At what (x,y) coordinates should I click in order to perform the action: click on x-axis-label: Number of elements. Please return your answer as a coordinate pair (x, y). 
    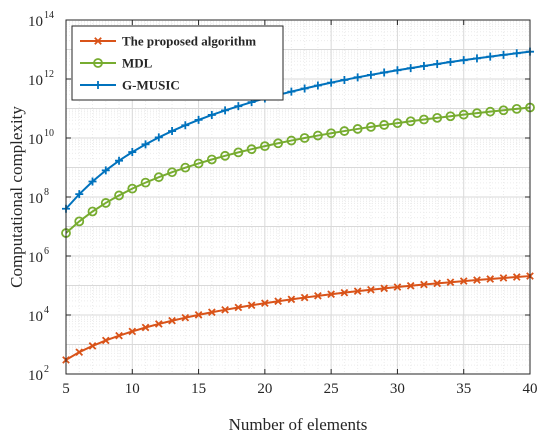
    Looking at the image, I should click on (298, 424).